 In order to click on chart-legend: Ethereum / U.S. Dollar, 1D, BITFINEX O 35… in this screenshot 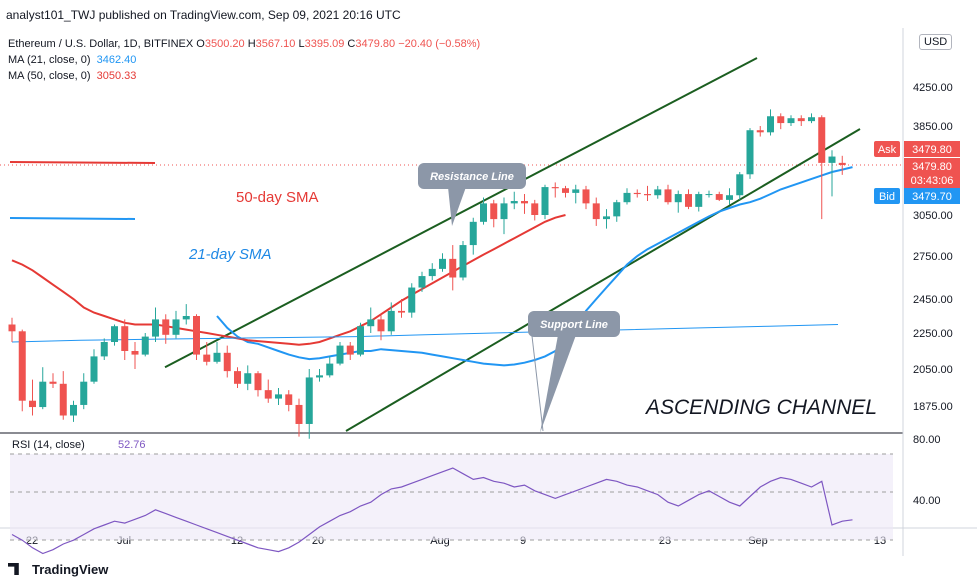, I will do `click(244, 60)`.